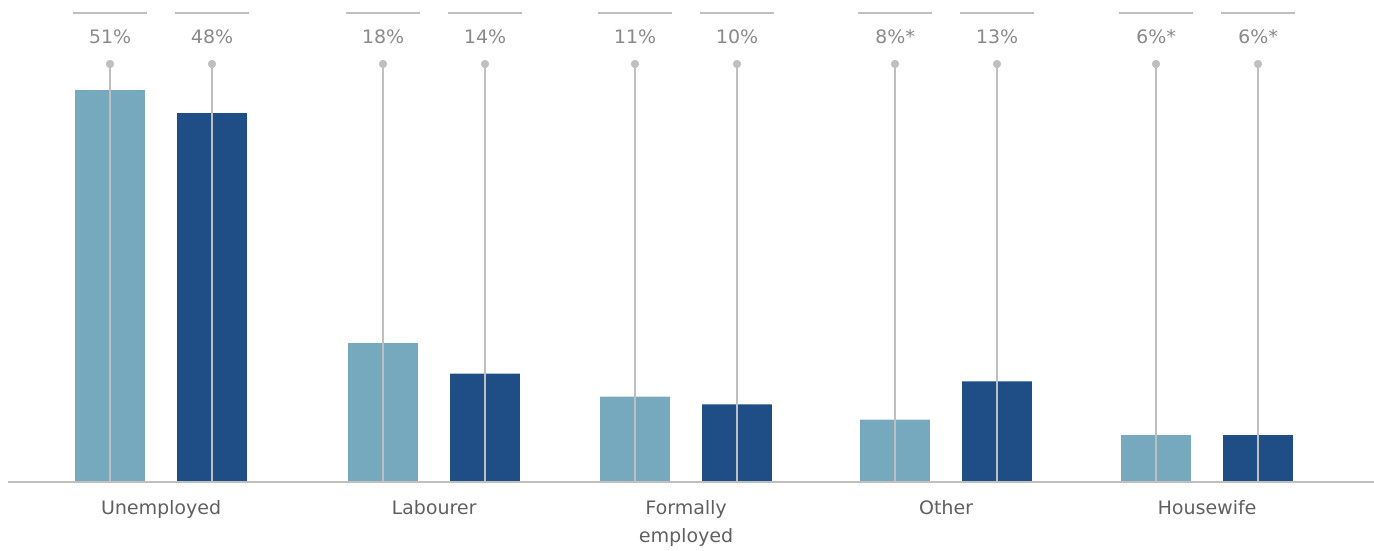 The width and height of the screenshot is (1374, 551). What do you see at coordinates (212, 37) in the screenshot?
I see `data-label-0-1: 48%` at bounding box center [212, 37].